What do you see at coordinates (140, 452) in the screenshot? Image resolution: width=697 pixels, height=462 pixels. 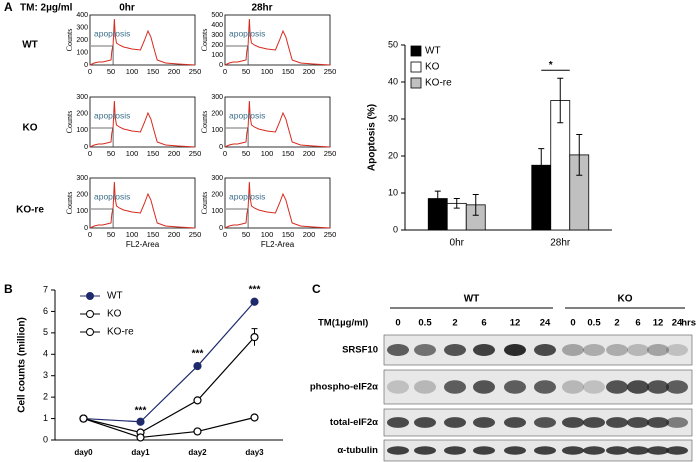 I see `x-tick-label: day1` at bounding box center [140, 452].